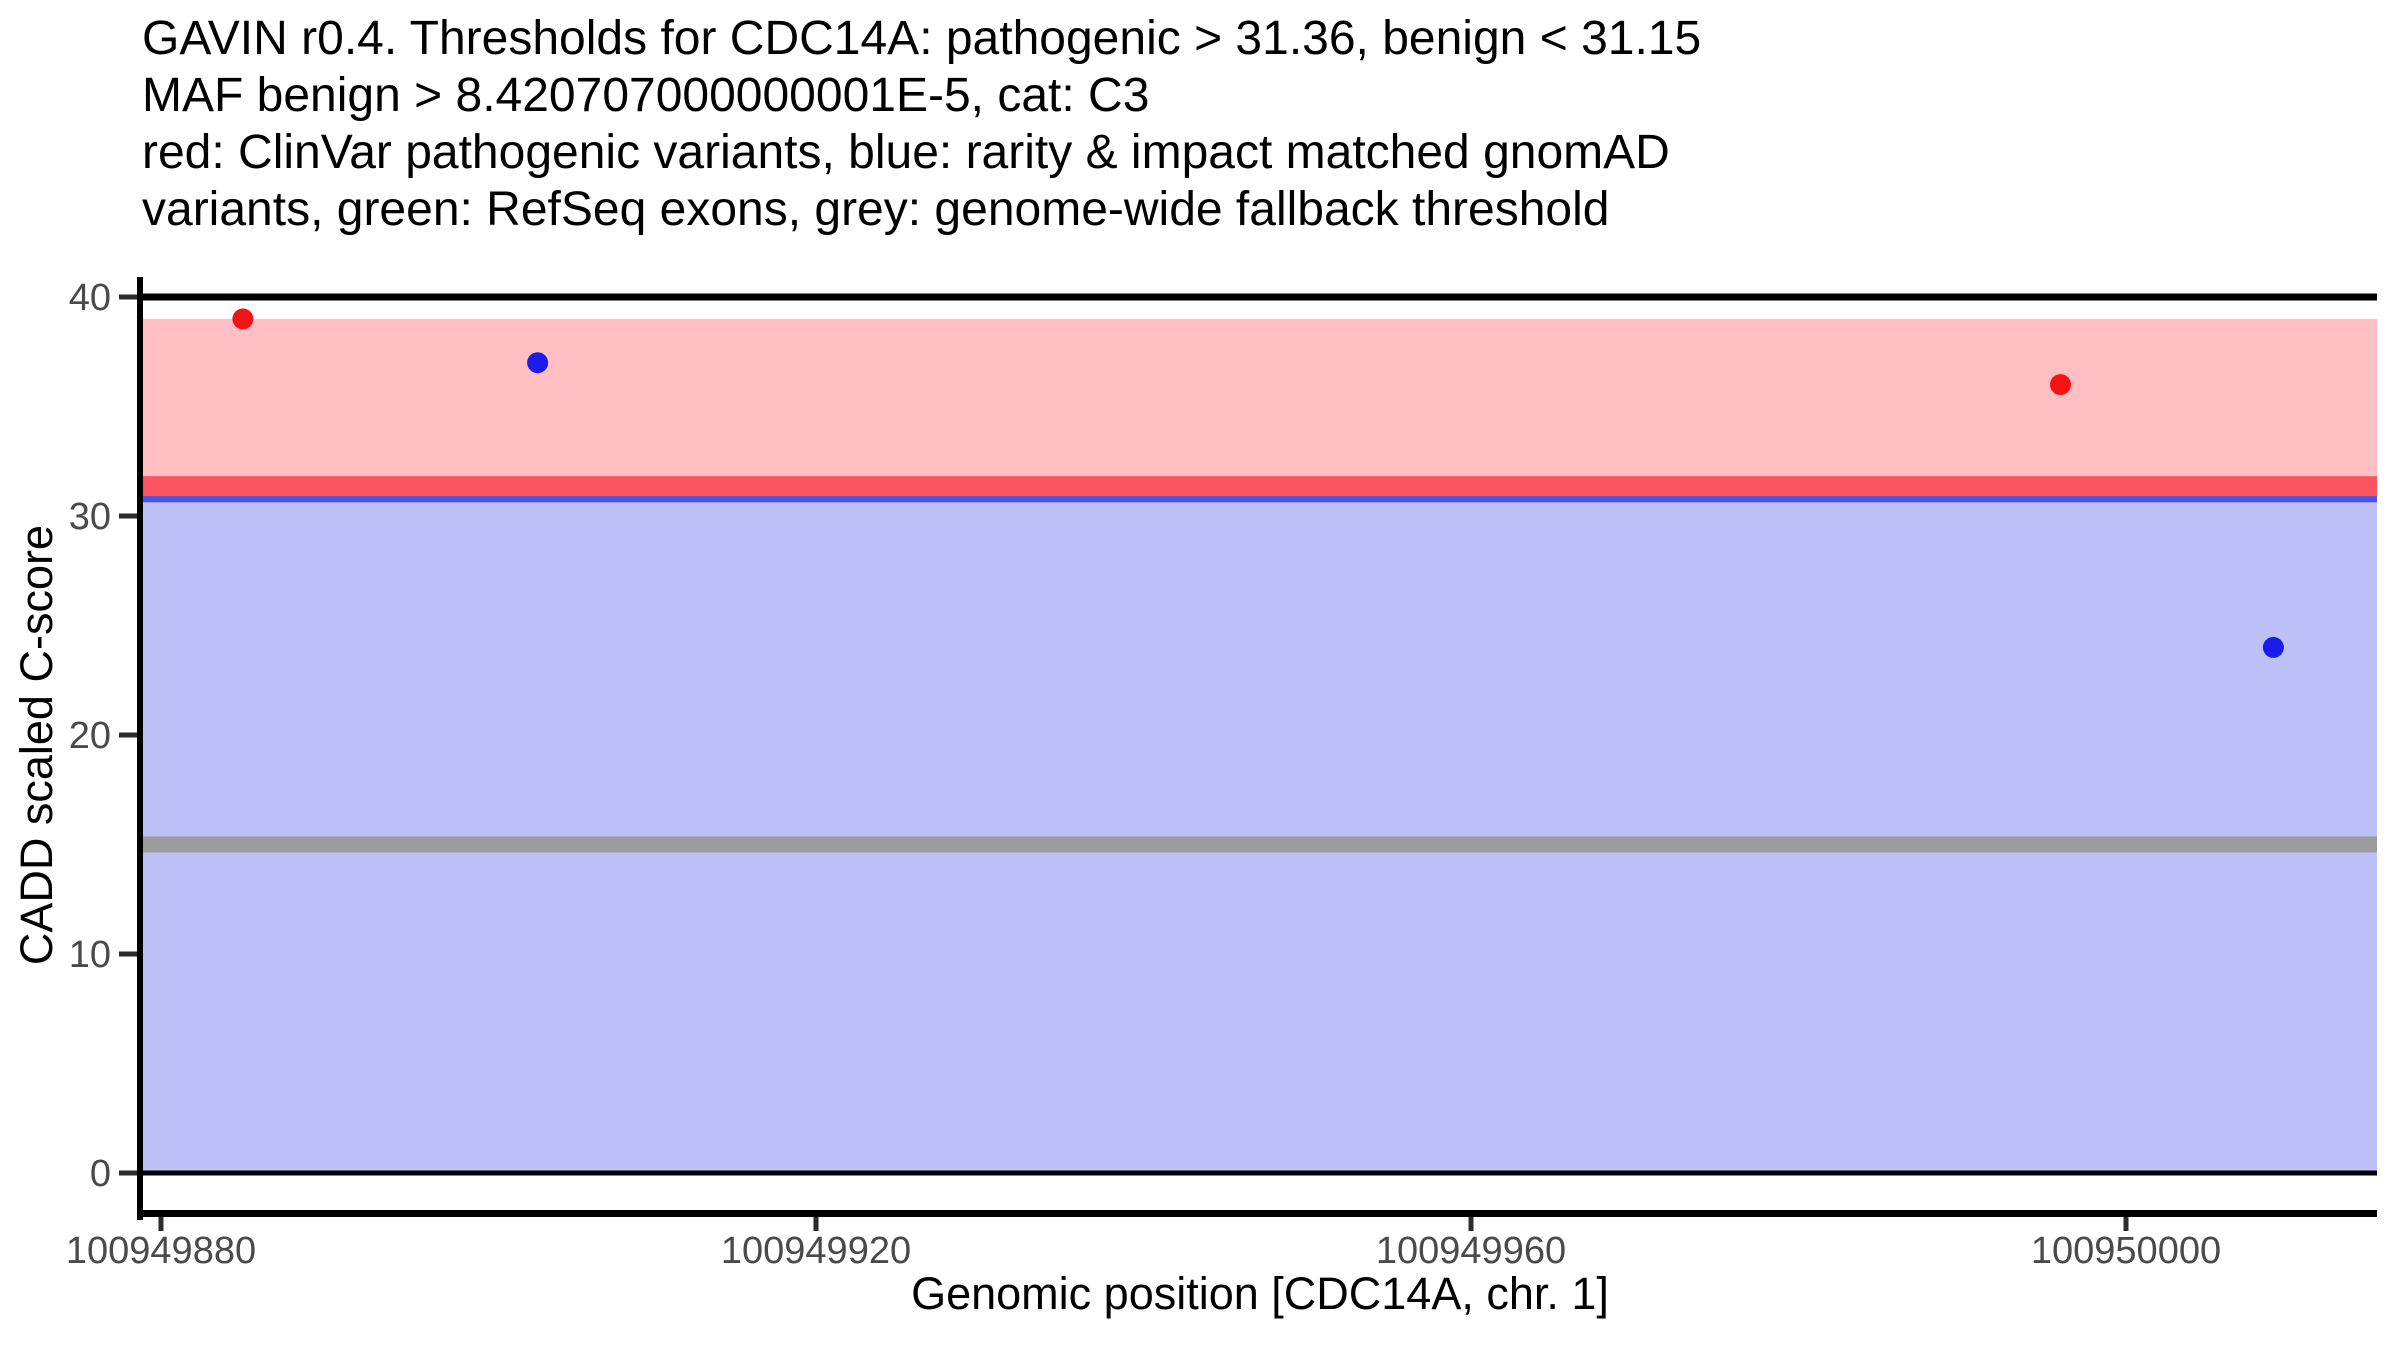 The width and height of the screenshot is (2400, 1350). I want to click on frame-line-zero, so click(1260, 1173).